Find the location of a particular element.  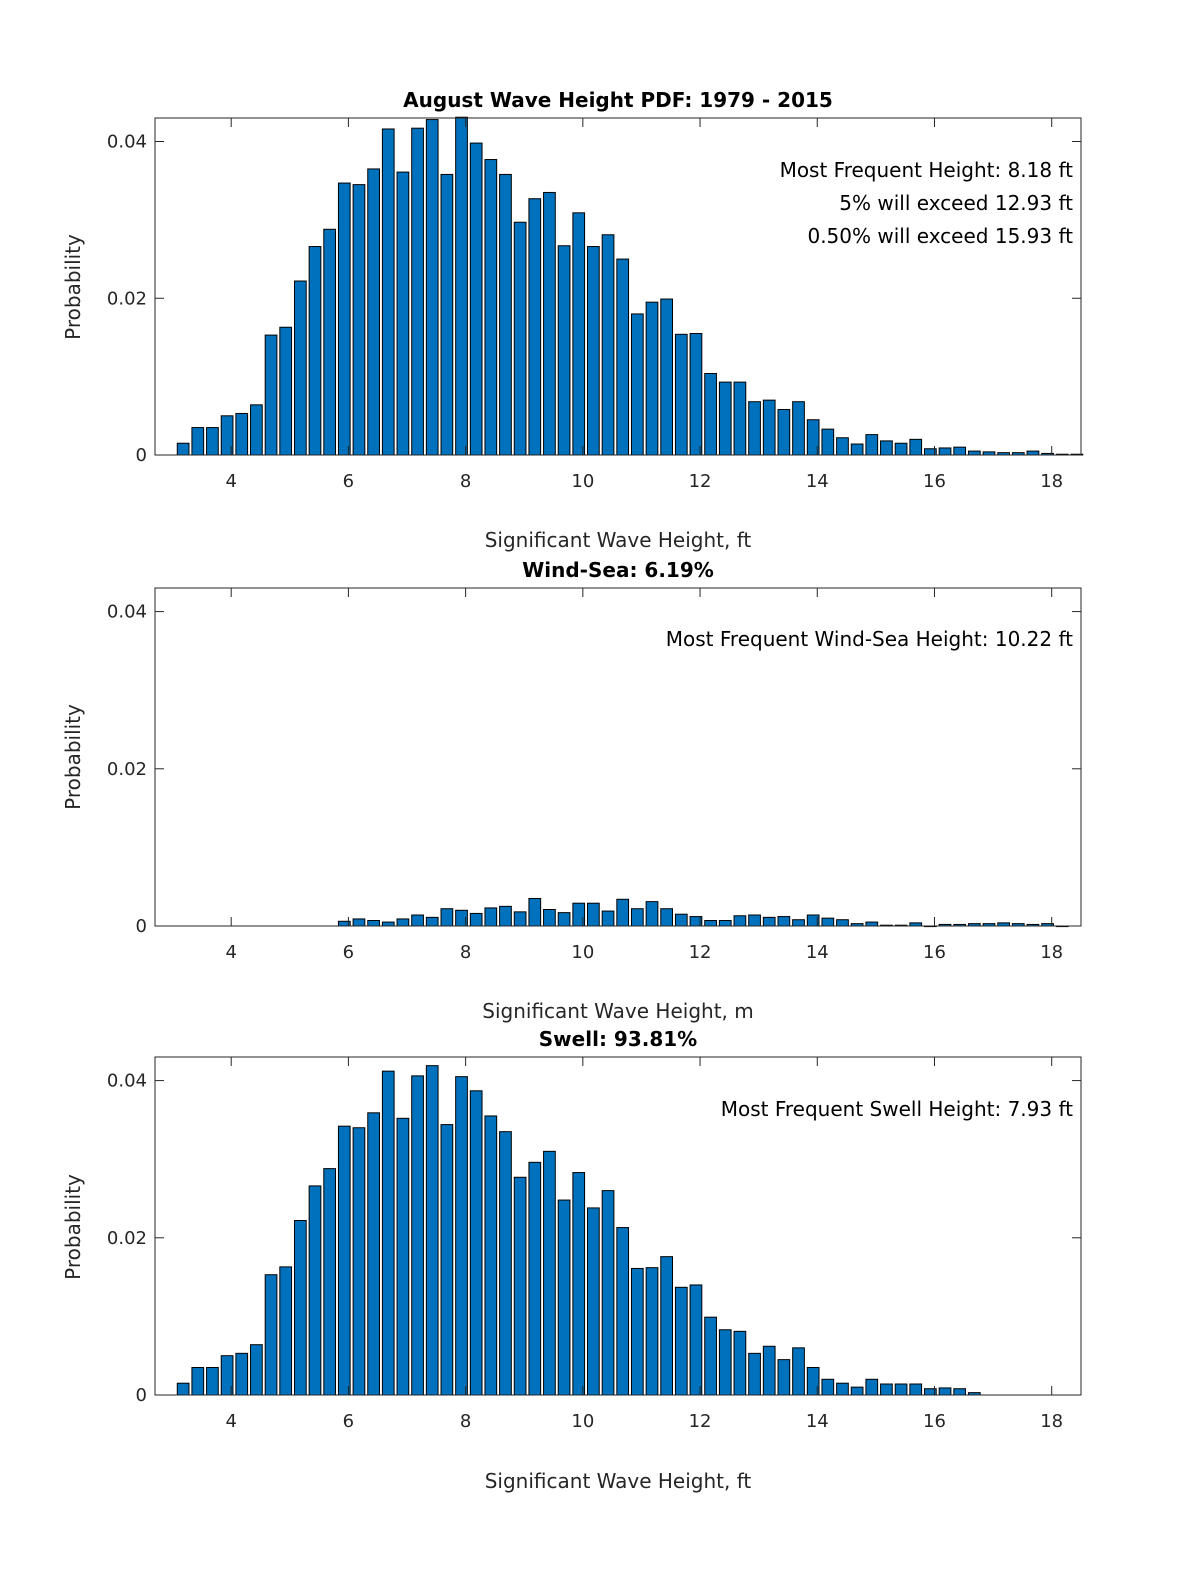

x-tick-label: 18 is located at coordinates (1051, 952).